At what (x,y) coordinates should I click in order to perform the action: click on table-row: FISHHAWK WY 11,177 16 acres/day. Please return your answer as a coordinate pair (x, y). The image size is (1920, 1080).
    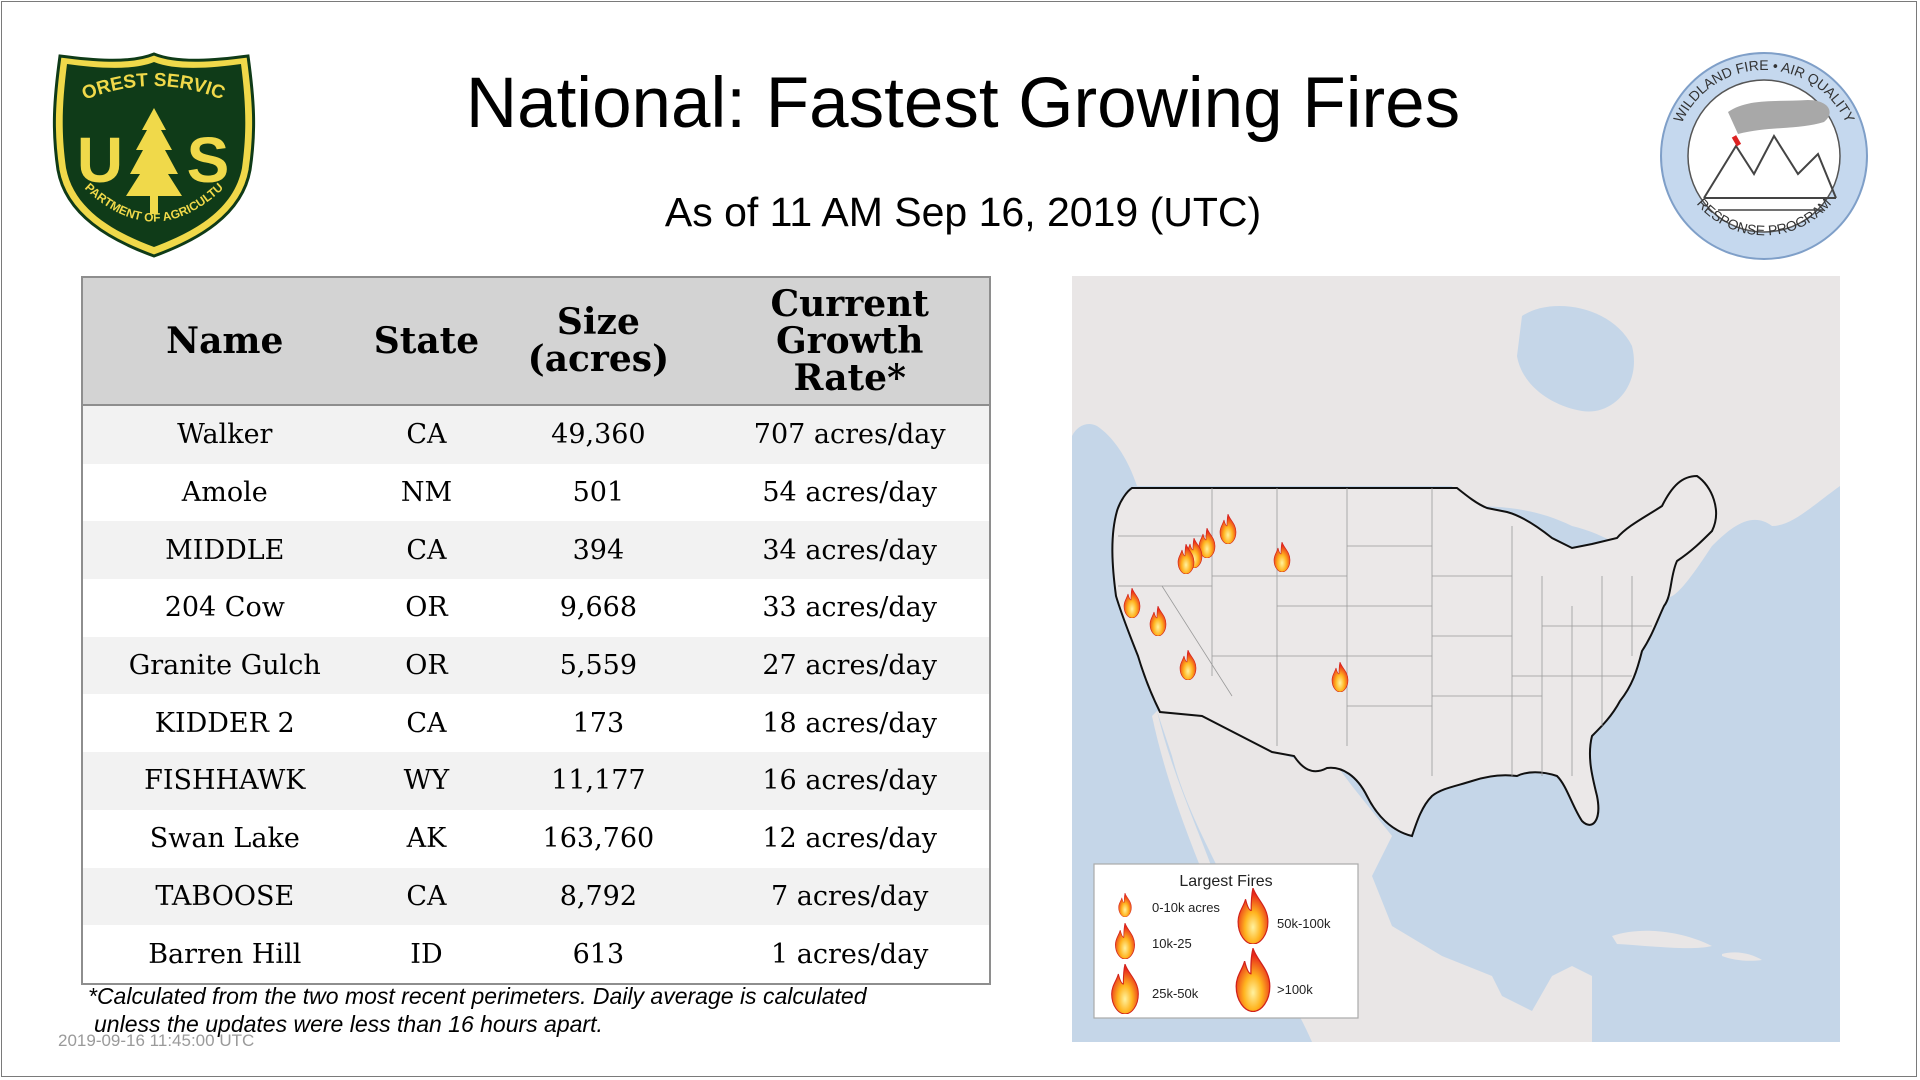
    Looking at the image, I should click on (536, 781).